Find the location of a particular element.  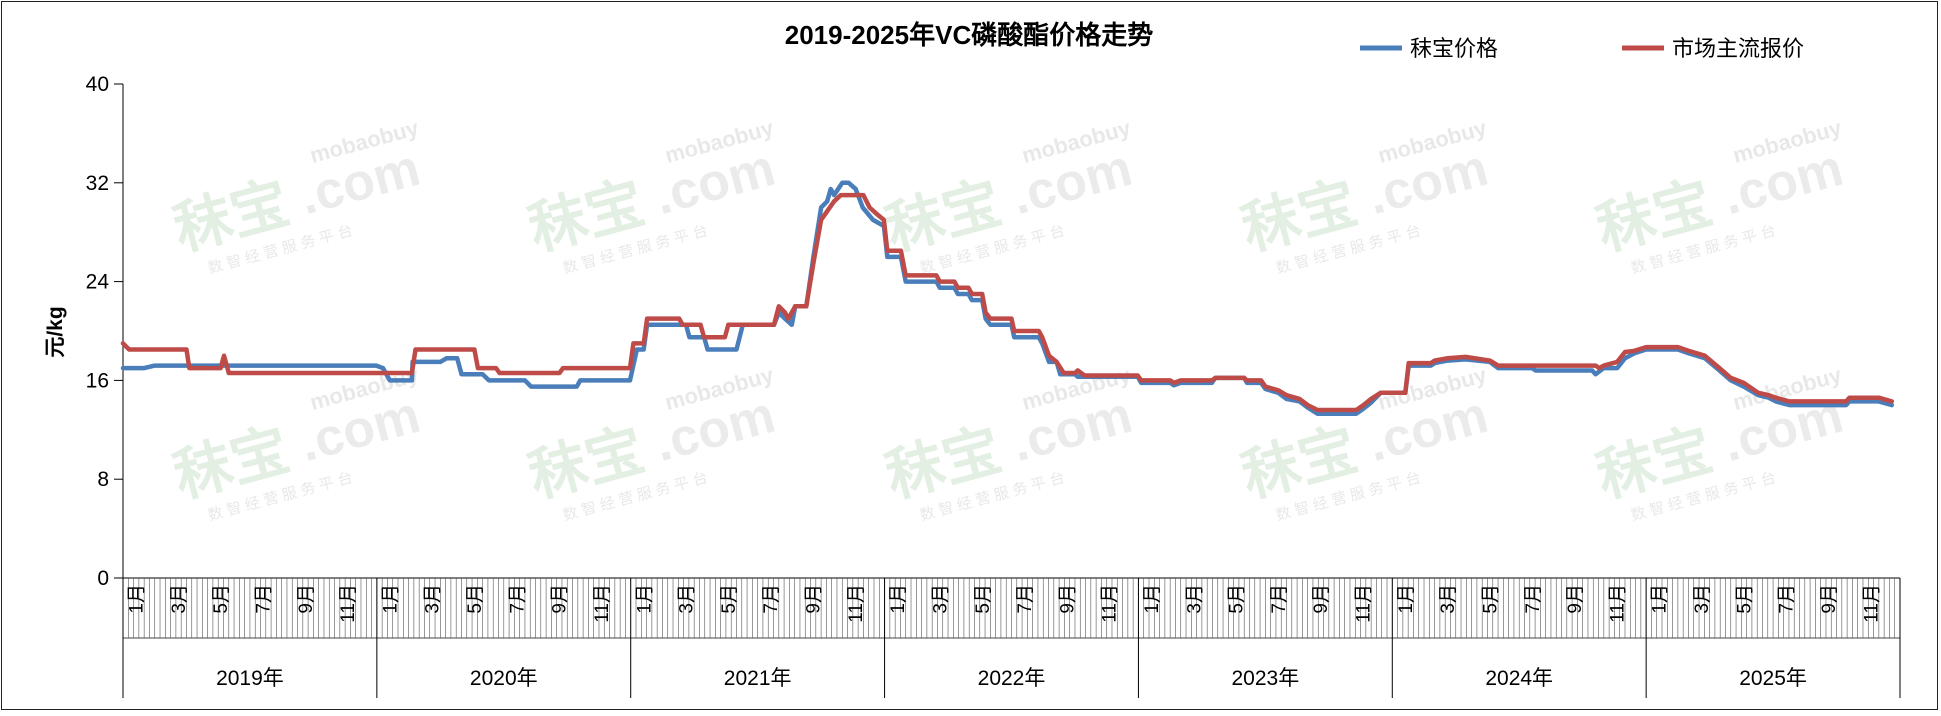

y-tick-label: 16 is located at coordinates (97, 380).